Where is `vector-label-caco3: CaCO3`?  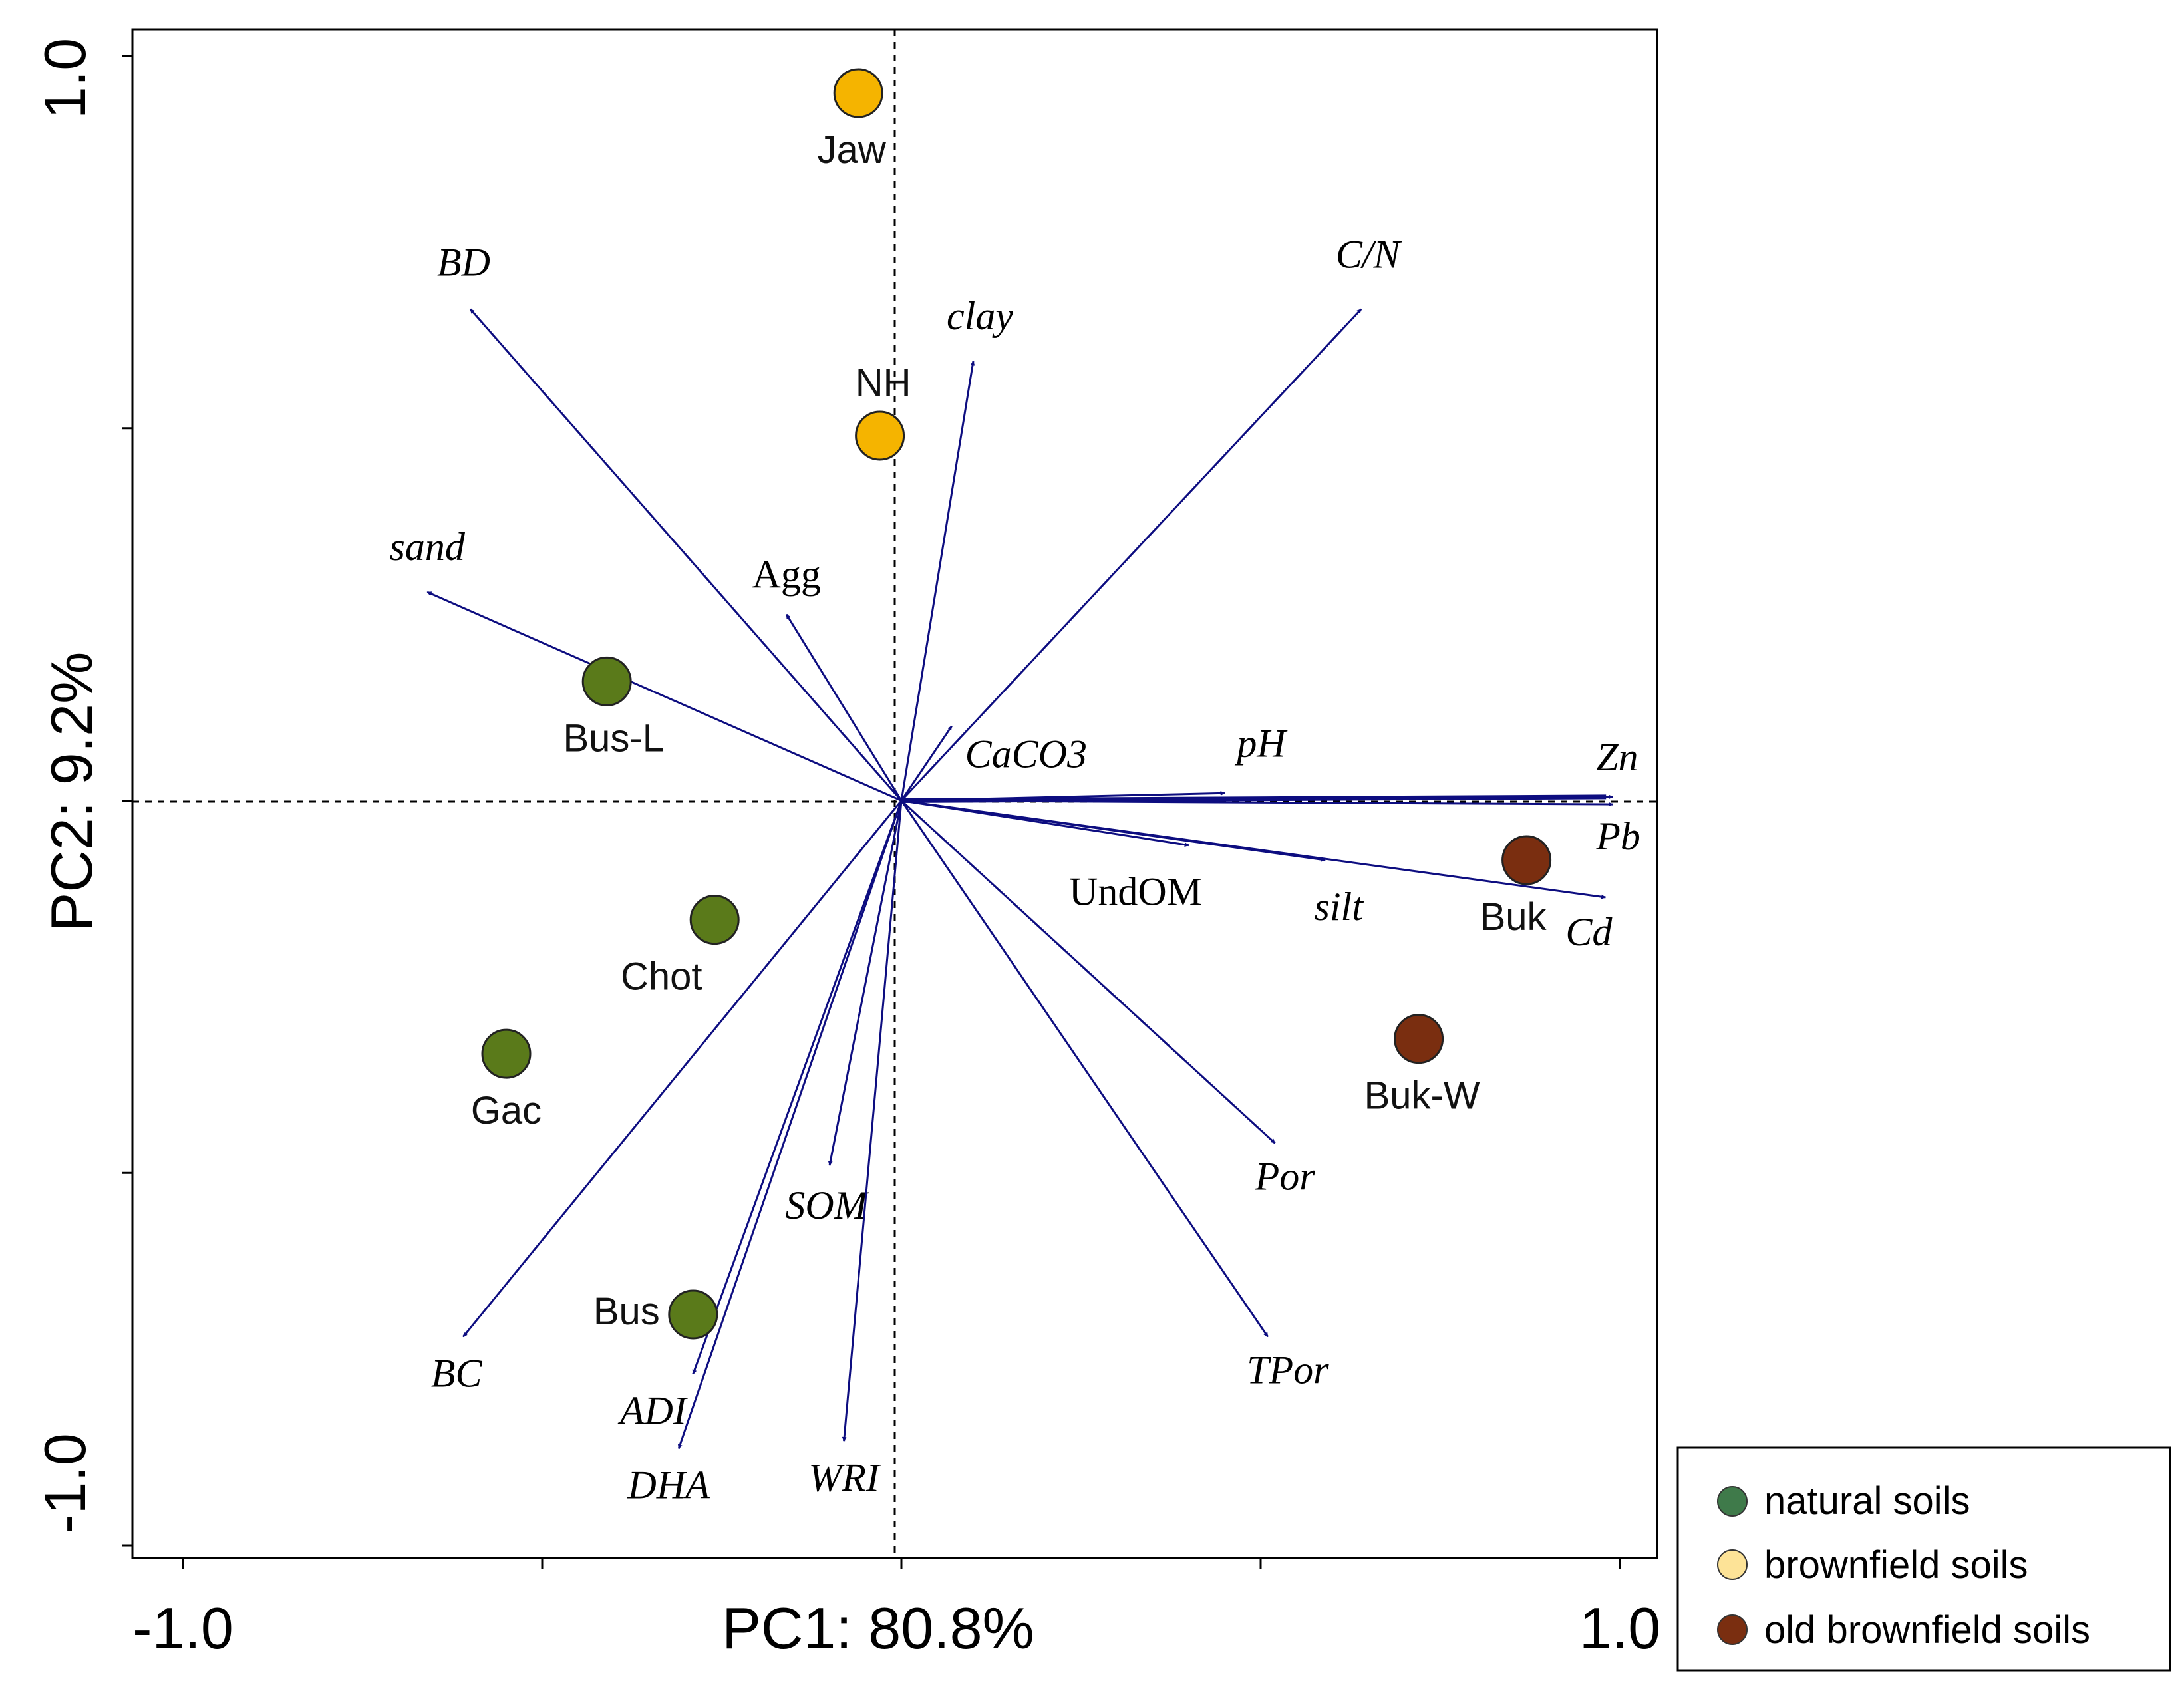 vector-label-caco3: CaCO3 is located at coordinates (1026, 754).